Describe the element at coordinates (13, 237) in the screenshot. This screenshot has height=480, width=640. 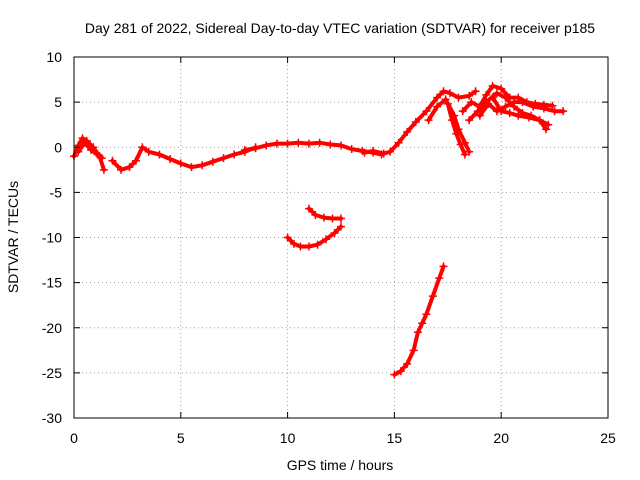
I see `y-axis-title: SDTVAR / TECUs` at that location.